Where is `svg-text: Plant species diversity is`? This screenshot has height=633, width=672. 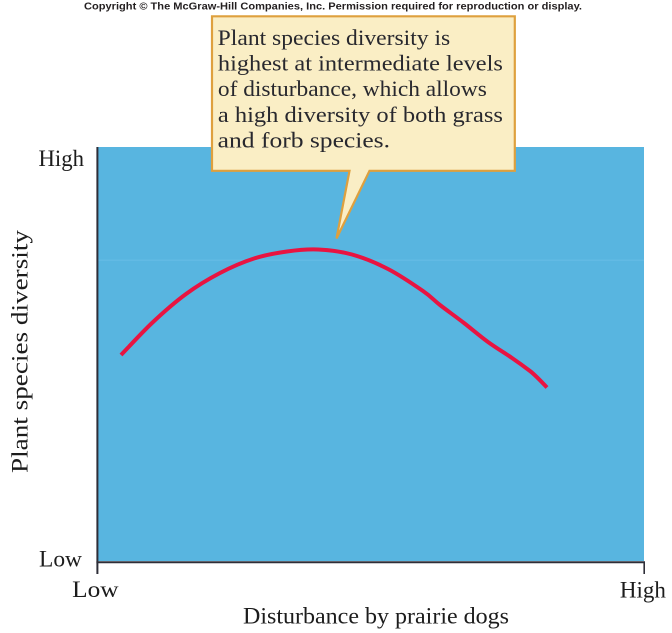 svg-text: Plant species diversity is is located at coordinates (334, 37).